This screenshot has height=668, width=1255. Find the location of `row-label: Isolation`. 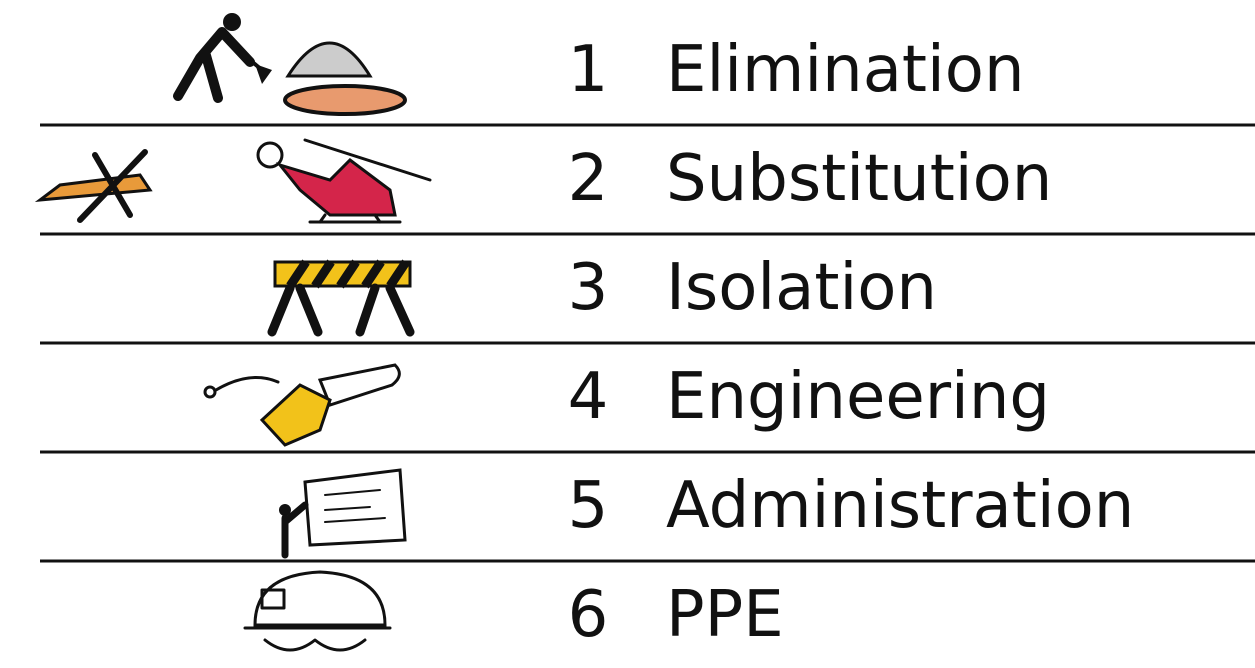

row-label: Isolation is located at coordinates (801, 288).